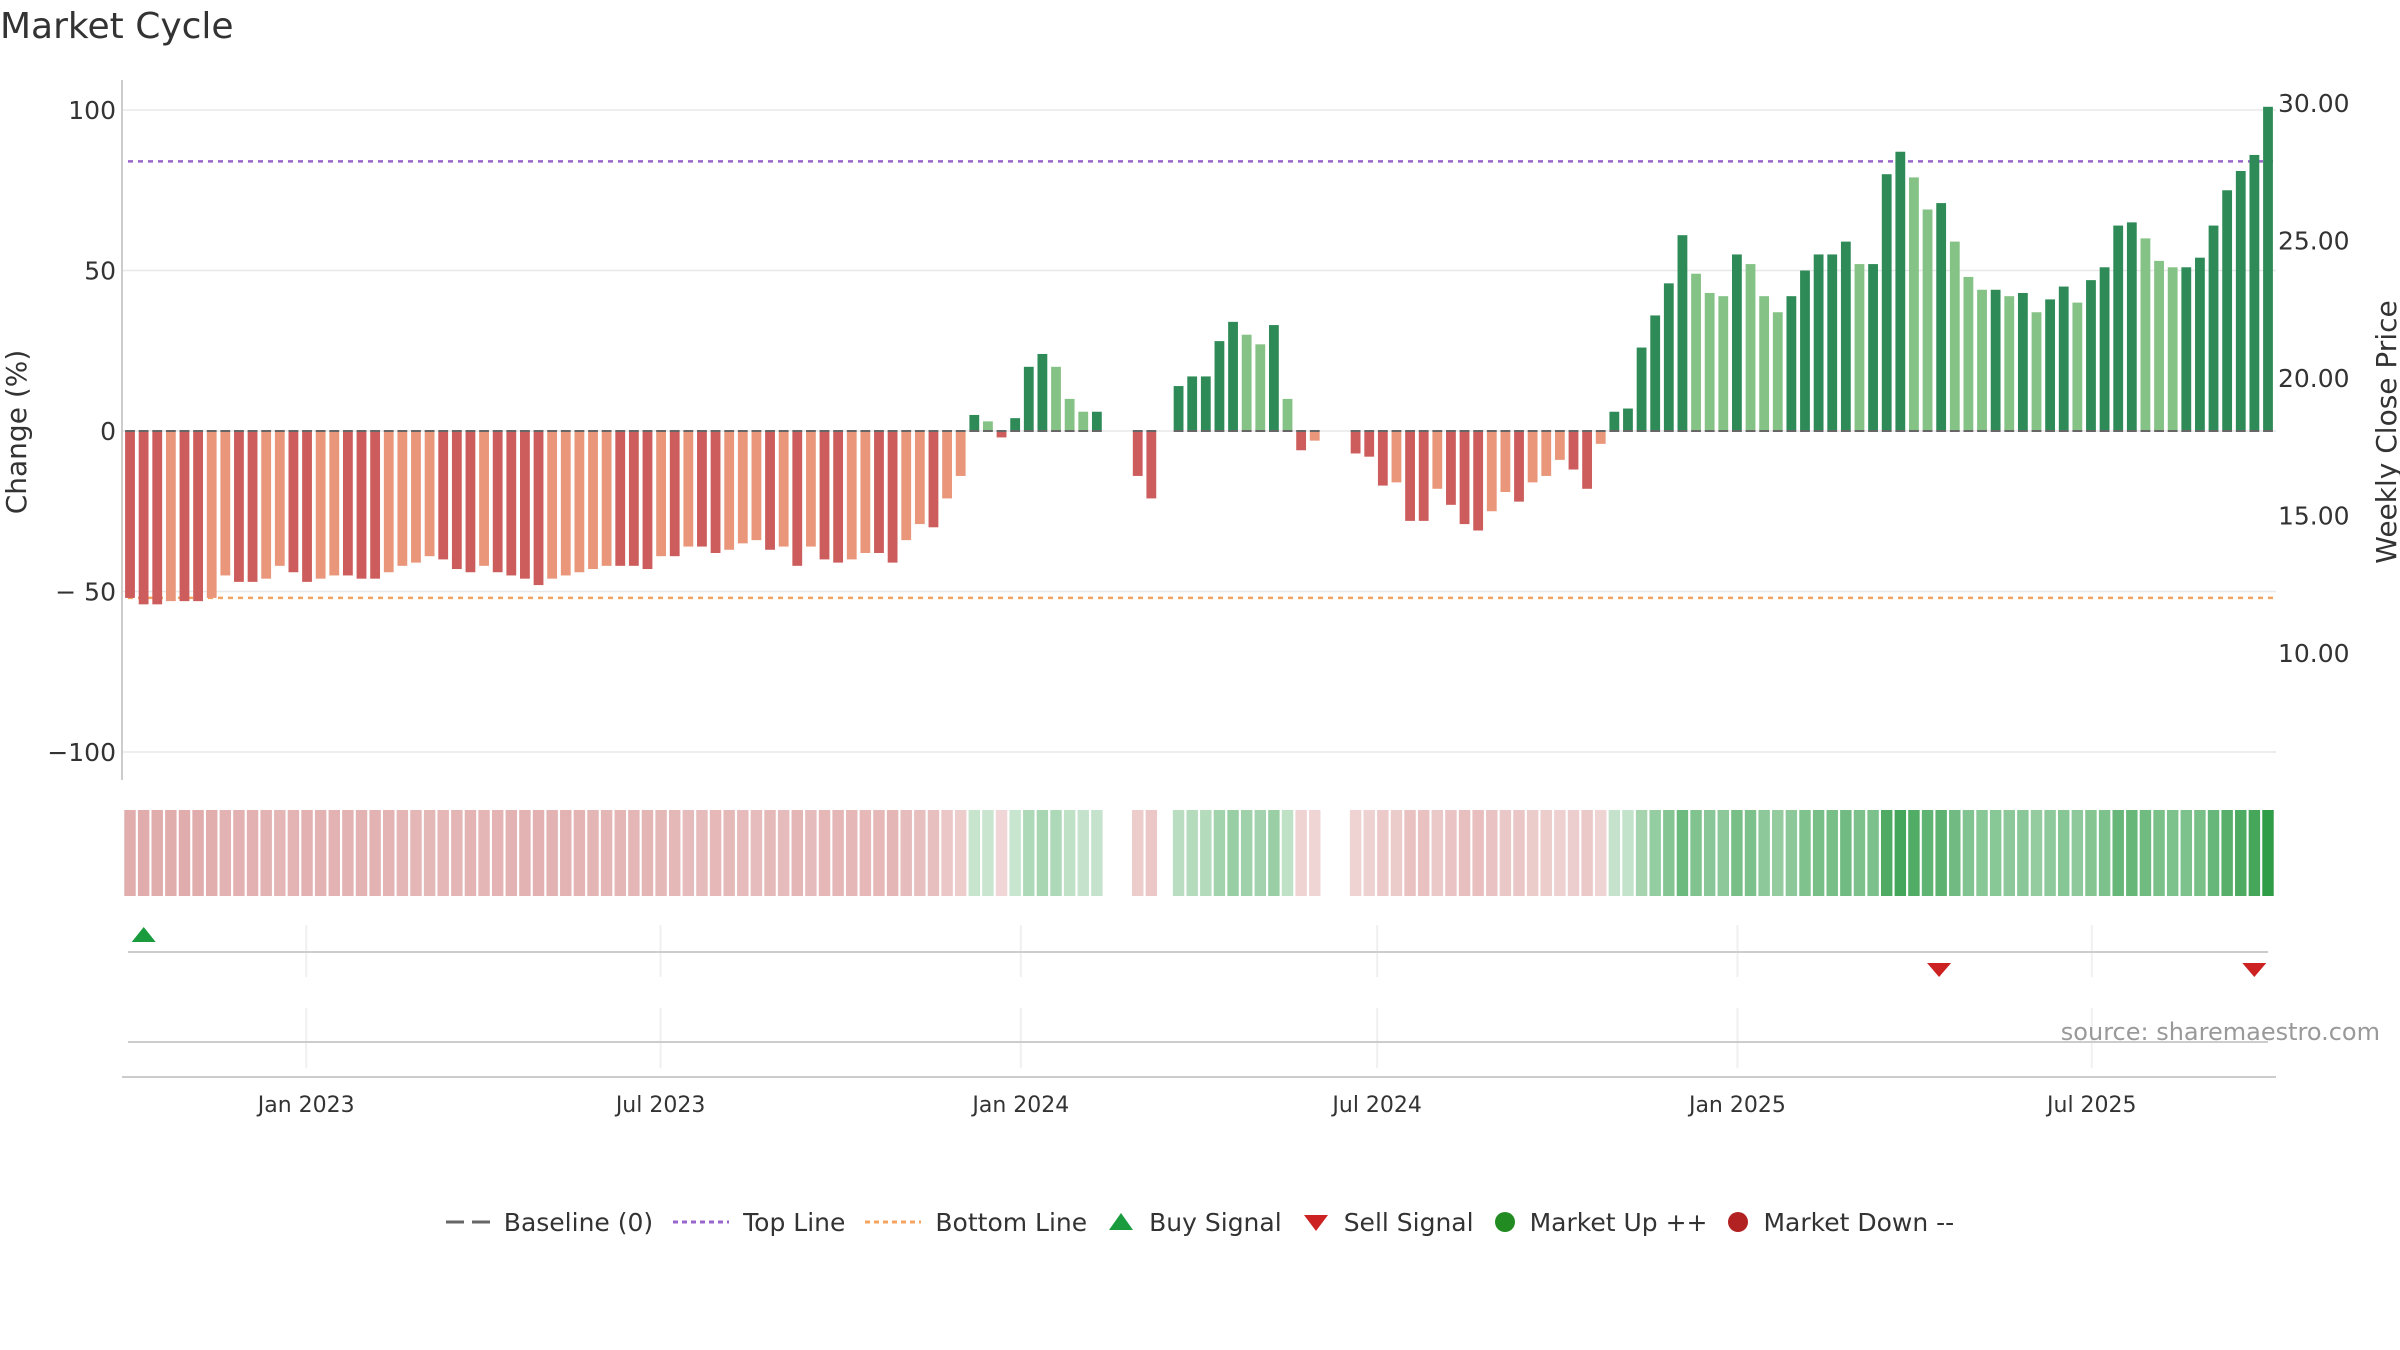  I want to click on legend-item: Market Up ++, so click(1601, 1222).